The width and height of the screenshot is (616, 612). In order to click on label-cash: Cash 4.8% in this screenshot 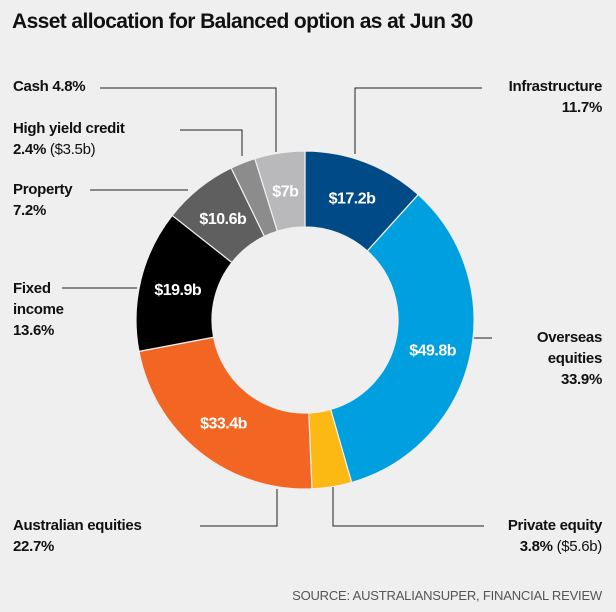, I will do `click(49, 86)`.